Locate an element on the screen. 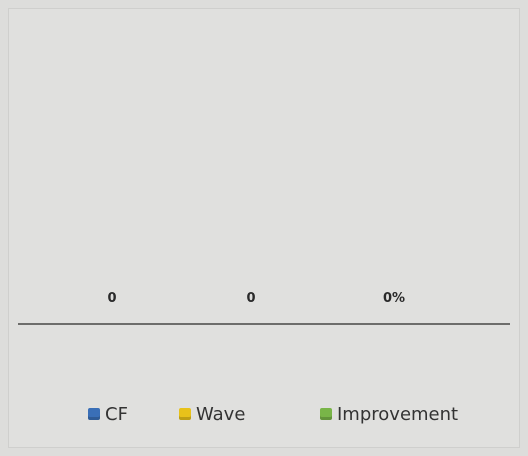 Image resolution: width=528 pixels, height=456 pixels. chart-legend: CF Wave Improvement is located at coordinates (264, 414).